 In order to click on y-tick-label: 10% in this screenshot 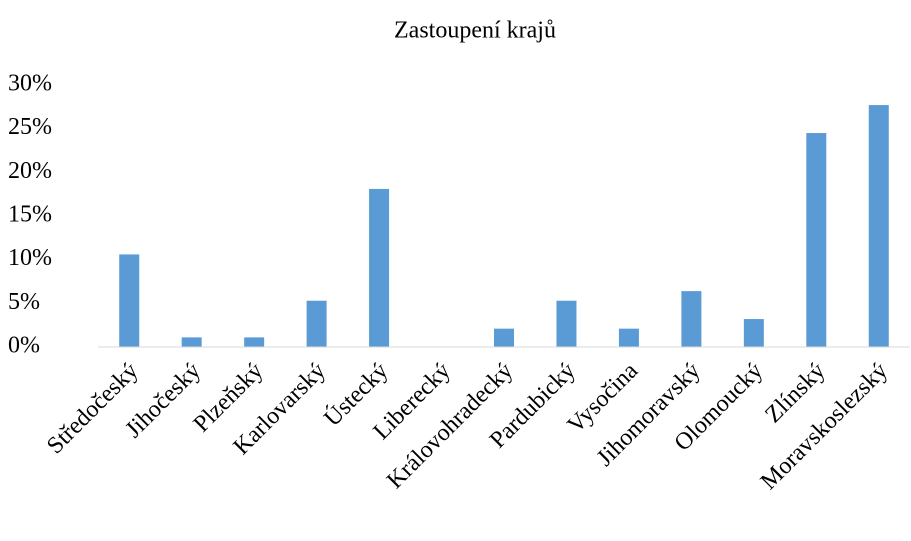, I will do `click(30, 258)`.